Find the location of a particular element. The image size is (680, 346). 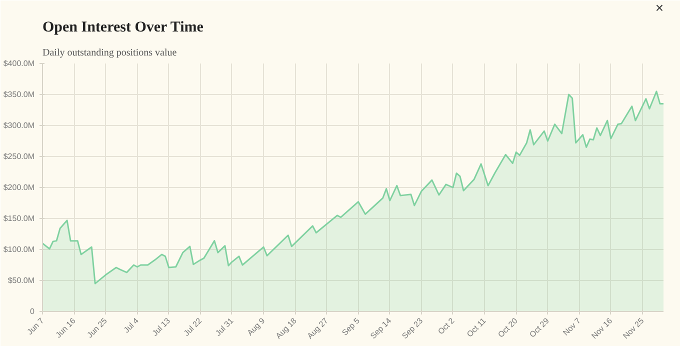

x-tick-label: Aug 18 is located at coordinates (286, 328).